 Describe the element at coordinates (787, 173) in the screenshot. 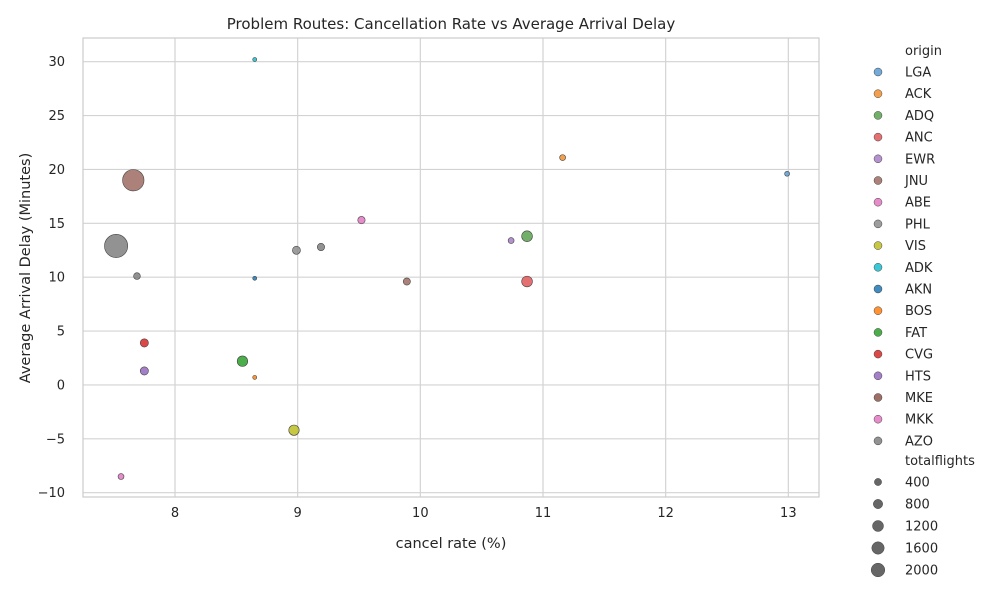

I see `data-point-lga` at that location.